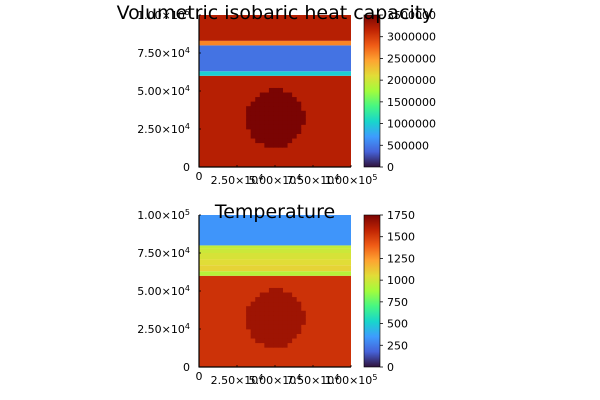  What do you see at coordinates (163, 215) in the screenshot?
I see `y-tick-label: 1.00×105` at bounding box center [163, 215].